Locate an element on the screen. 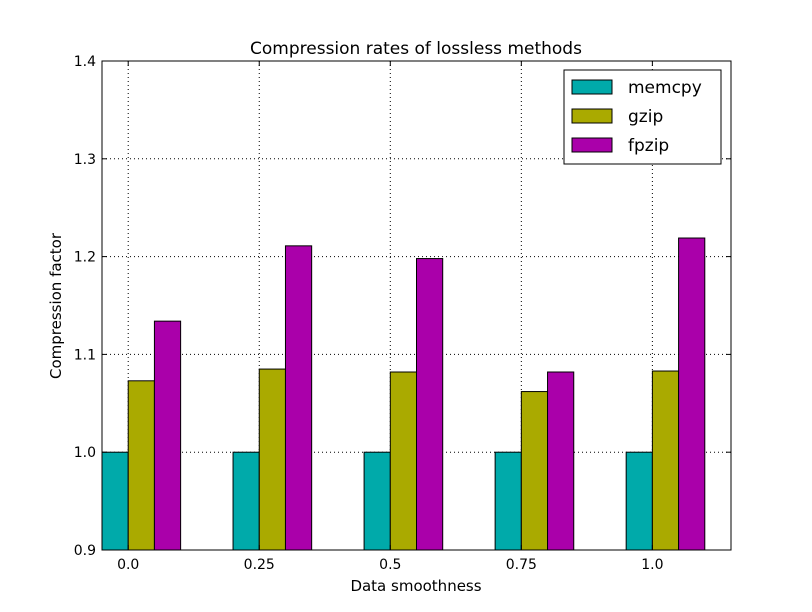 The height and width of the screenshot is (612, 812). y-tick-label: 1.0 is located at coordinates (85, 453).